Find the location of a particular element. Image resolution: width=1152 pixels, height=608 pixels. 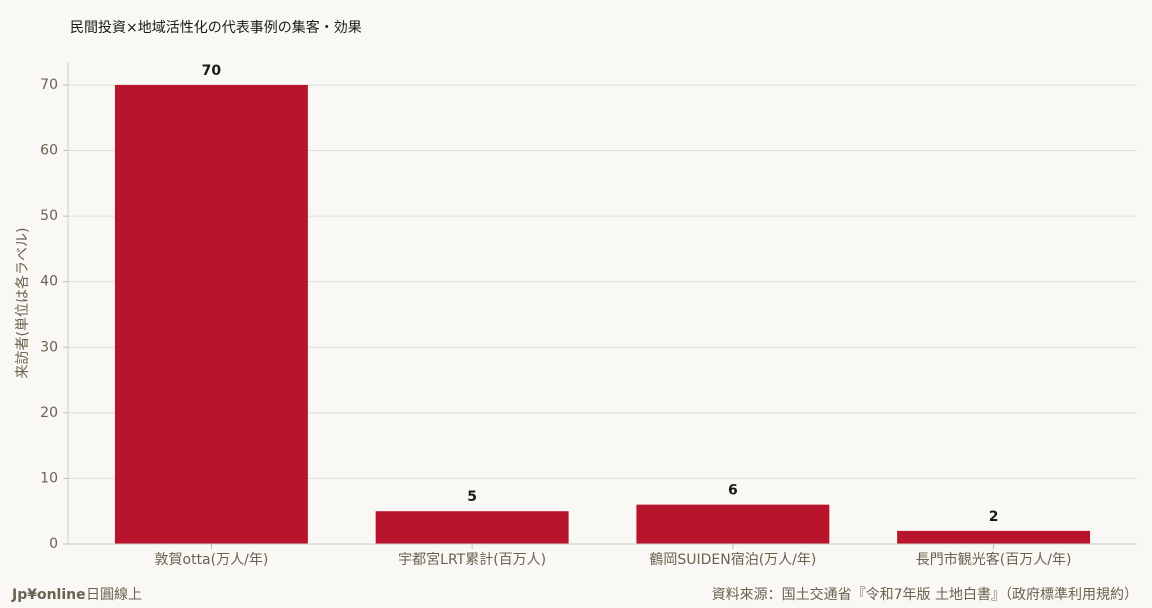

y-tick-label: 40 is located at coordinates (49, 282).